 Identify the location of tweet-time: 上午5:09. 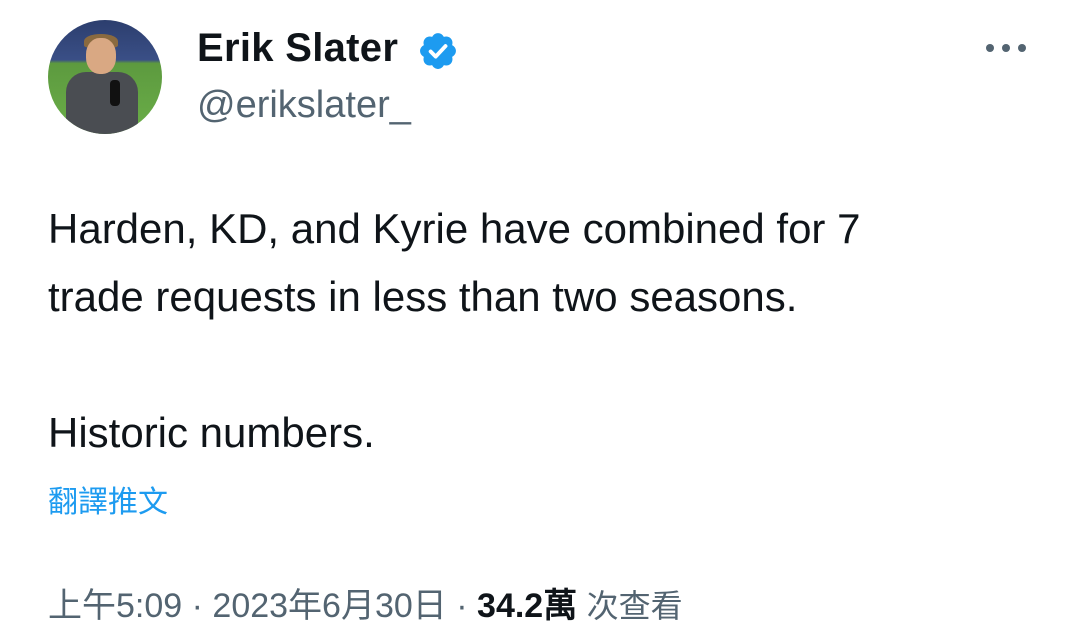
(115, 606).